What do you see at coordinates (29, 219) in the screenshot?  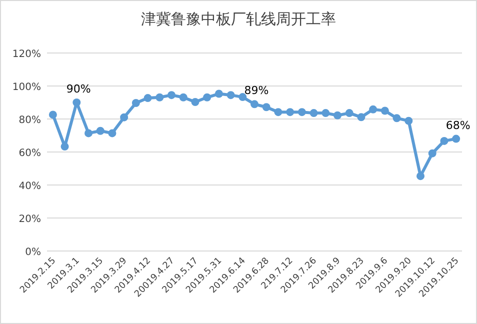 I see `y-tick-label: 20%` at bounding box center [29, 219].